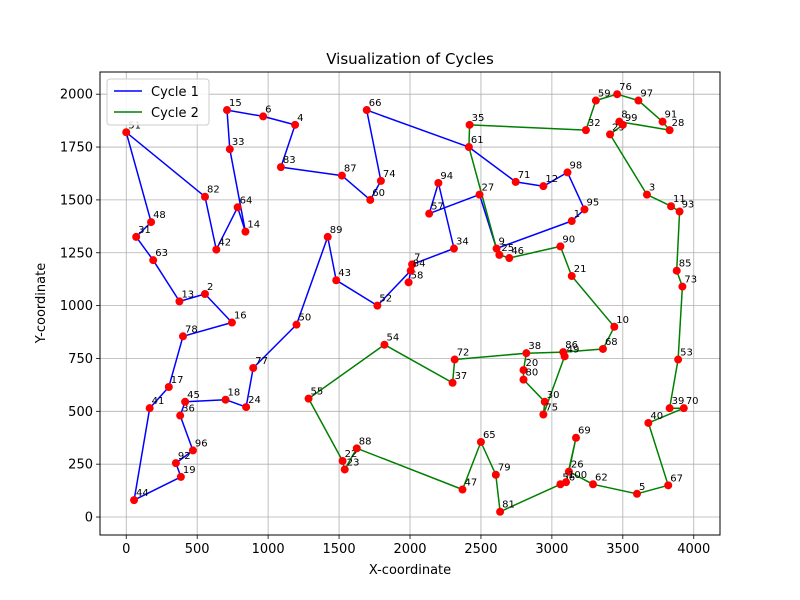  Describe the element at coordinates (210, 287) in the screenshot. I see `city-label: 2` at that location.